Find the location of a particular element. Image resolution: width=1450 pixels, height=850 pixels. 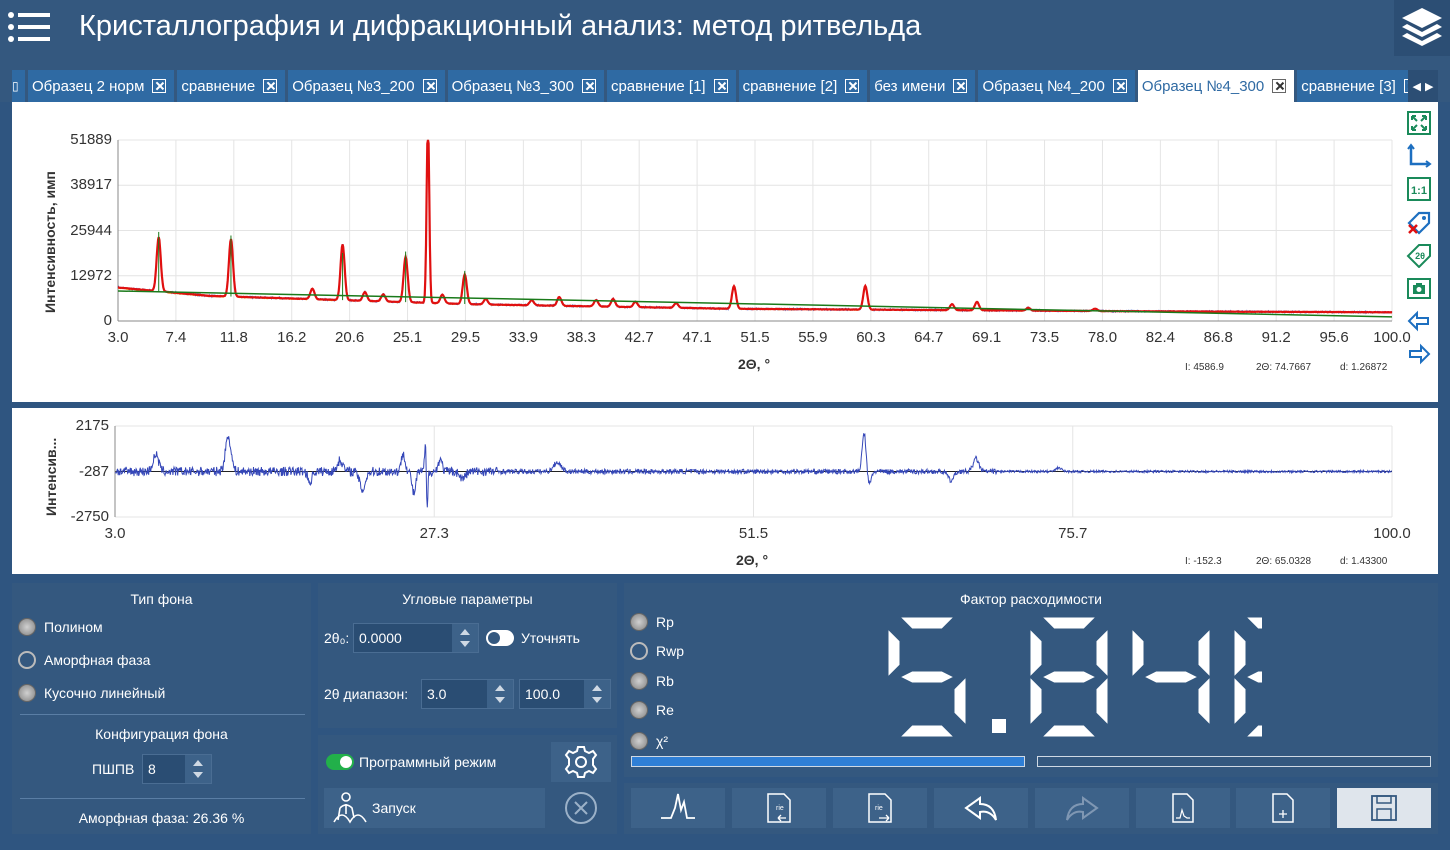

run-button: Запуск is located at coordinates (434, 808).